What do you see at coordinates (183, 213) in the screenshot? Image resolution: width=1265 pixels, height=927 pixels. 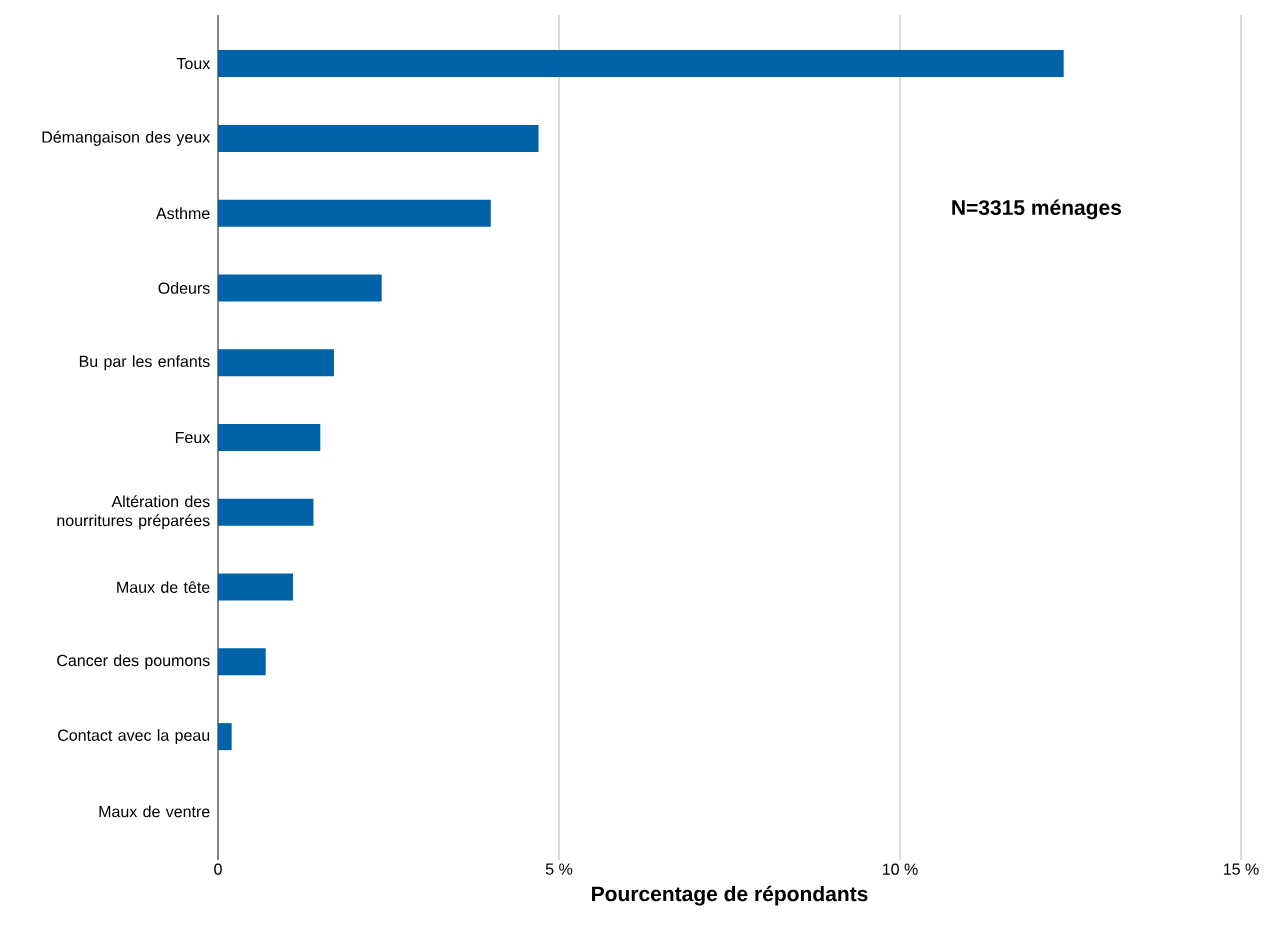 I see `y-tick-label: Asthme` at bounding box center [183, 213].